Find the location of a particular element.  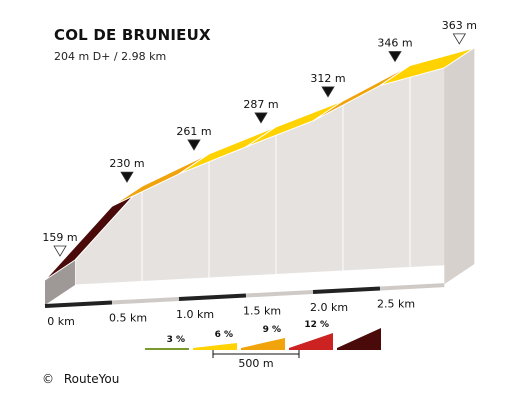

elevation-label-3: 287 m is located at coordinates (260, 104).